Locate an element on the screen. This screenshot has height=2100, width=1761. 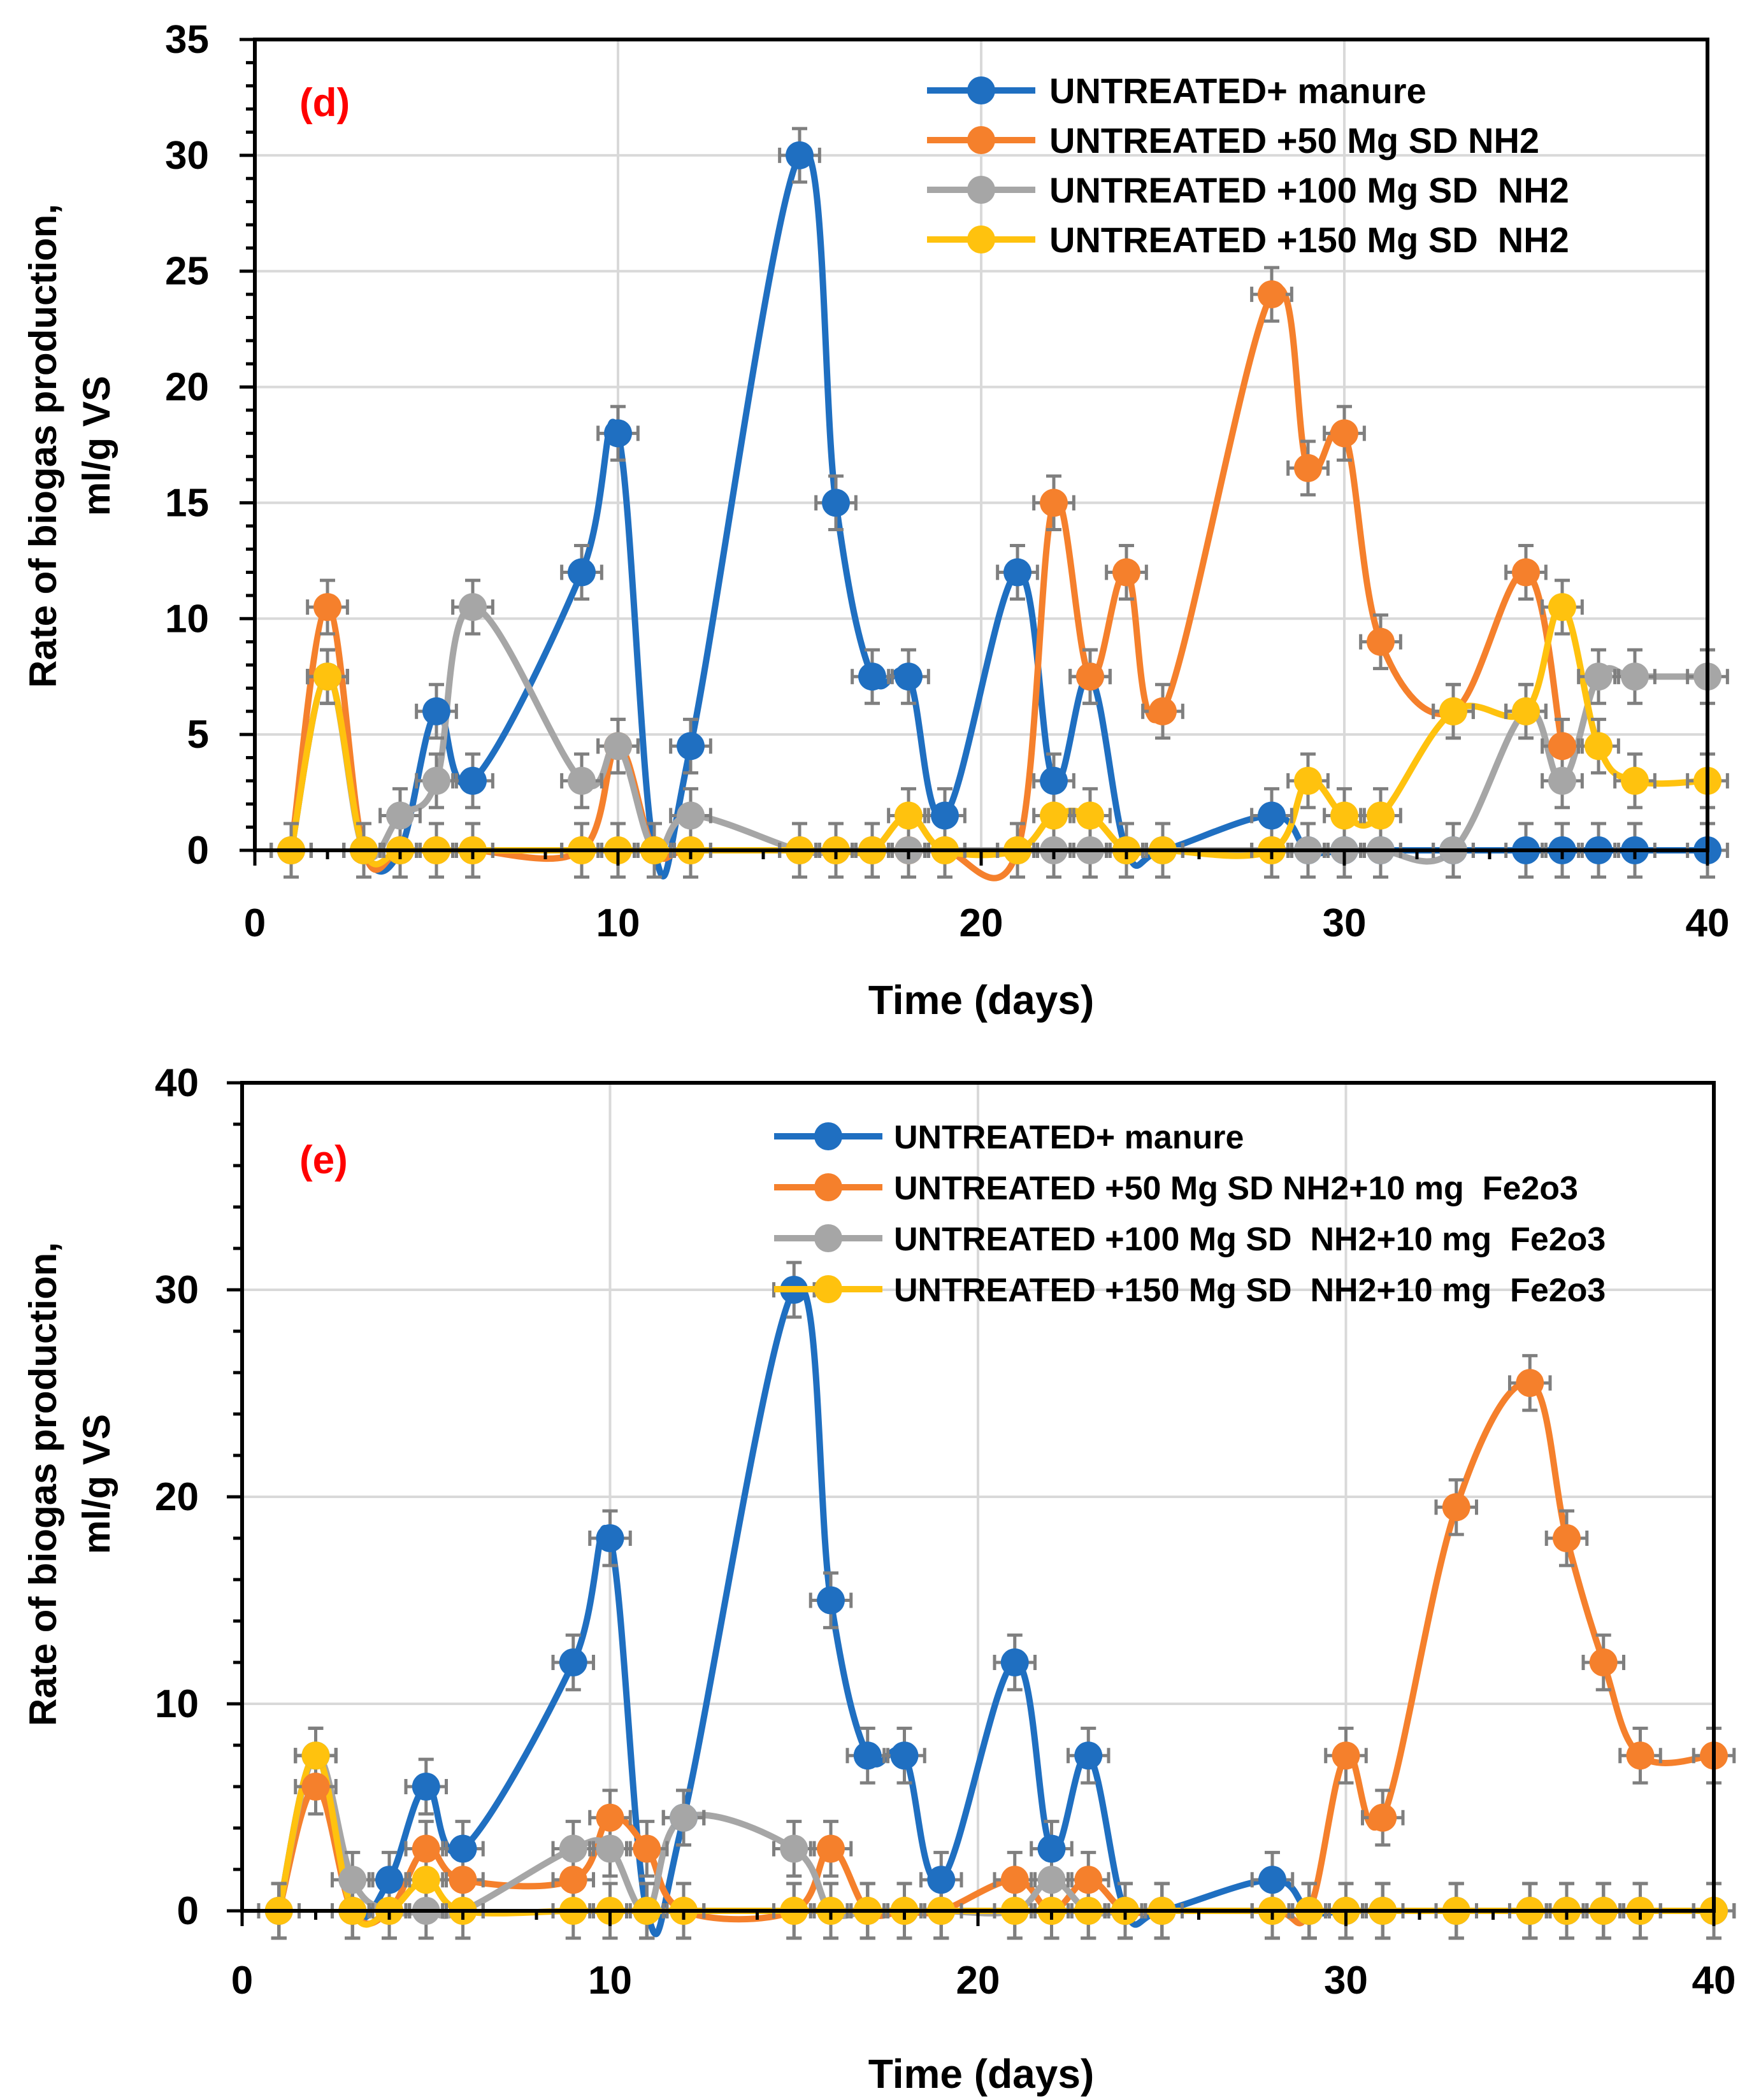
legend-item: UNTREATED +150 Mg SD NH2 is located at coordinates (1248, 240).